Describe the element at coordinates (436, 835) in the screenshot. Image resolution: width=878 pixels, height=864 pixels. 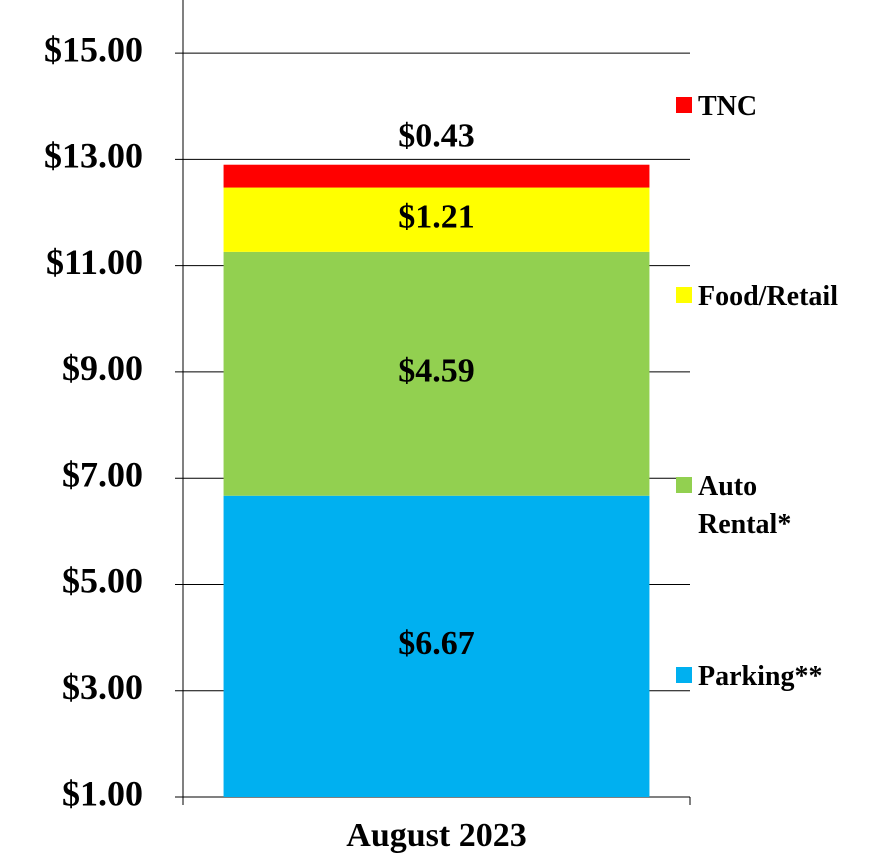
I see `x-tick-label: August 2023` at that location.